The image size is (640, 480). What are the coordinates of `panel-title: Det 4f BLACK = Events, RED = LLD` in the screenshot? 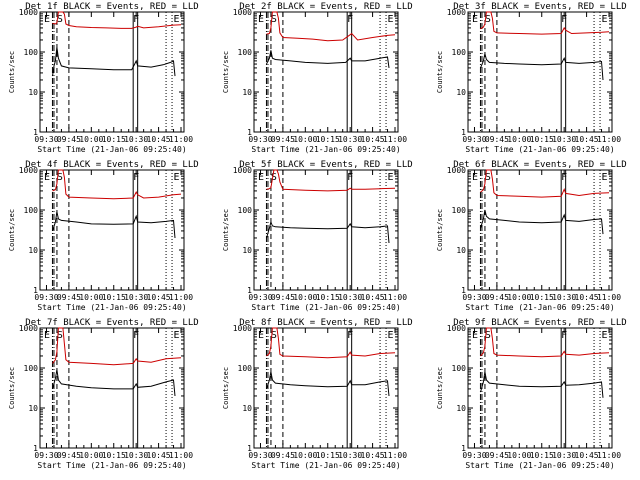 It's located at (111, 165).